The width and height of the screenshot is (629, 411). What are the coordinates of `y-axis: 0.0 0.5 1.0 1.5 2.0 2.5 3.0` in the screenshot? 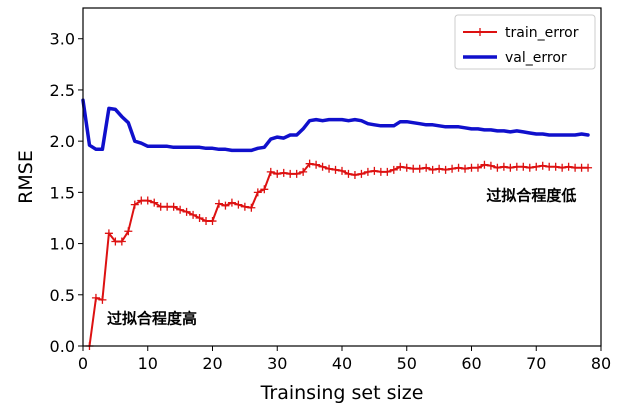 It's located at (66, 193).